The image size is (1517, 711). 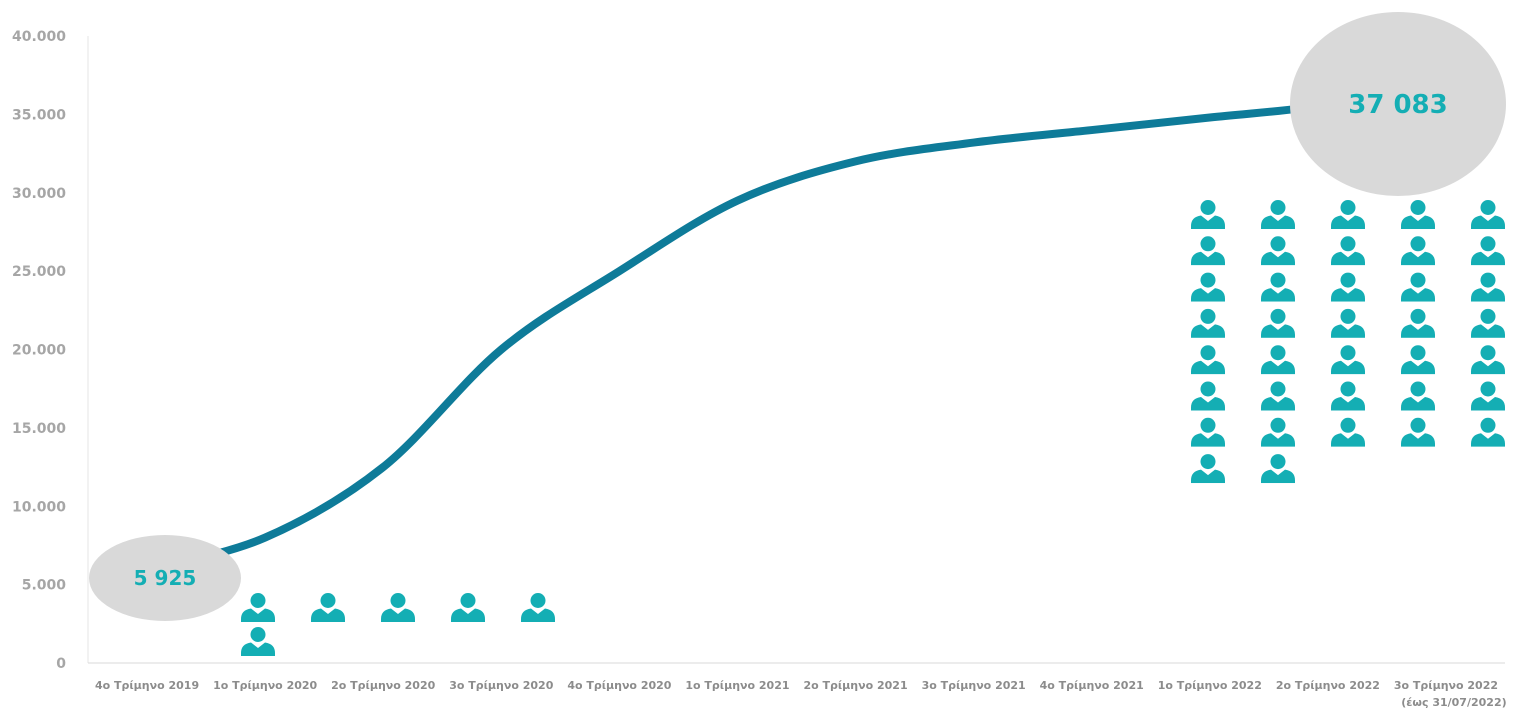 I want to click on x-tick-note: (έως 31/07/2022), so click(x=1453, y=702).